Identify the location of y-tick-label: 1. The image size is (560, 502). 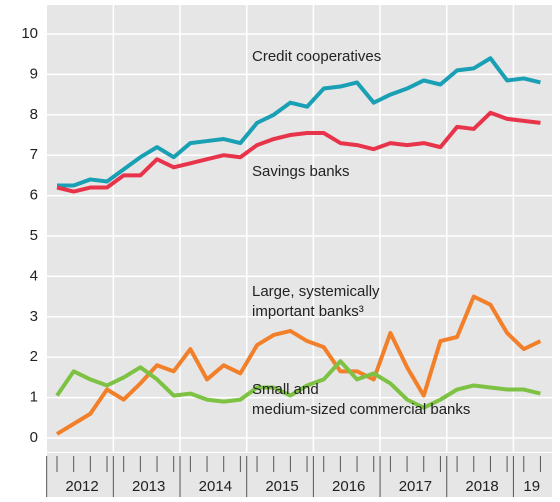
(34, 397).